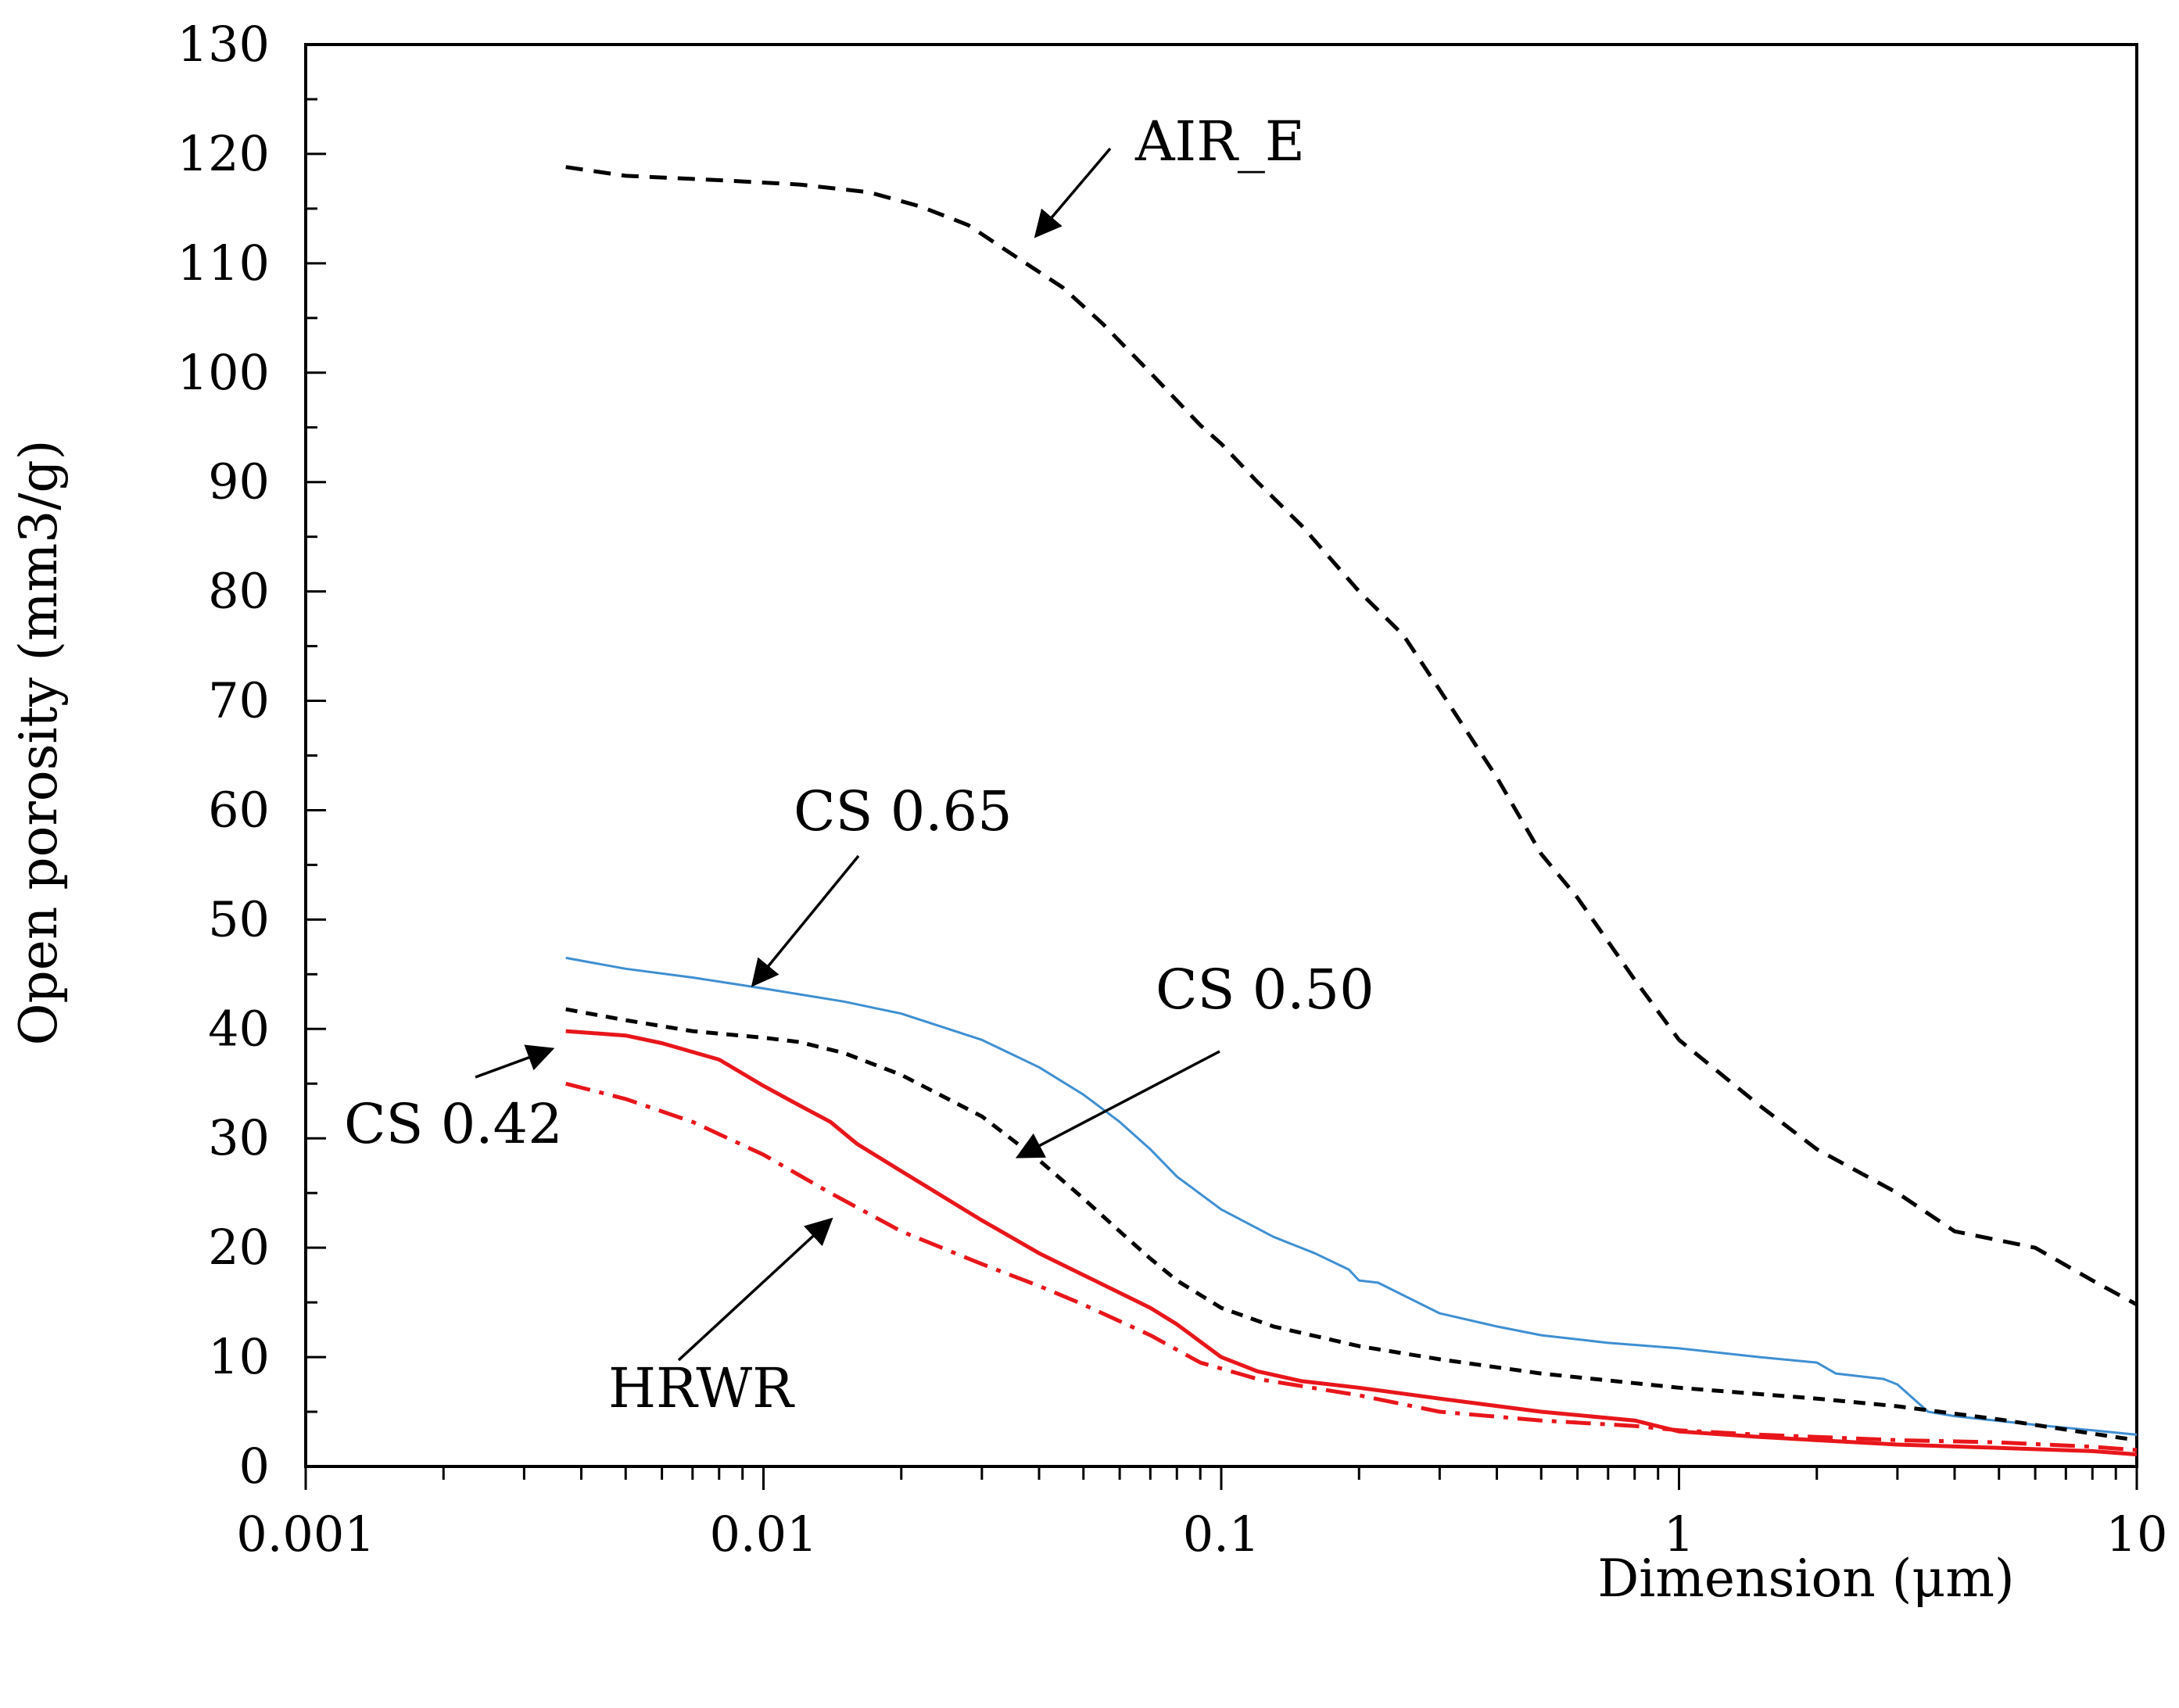 The width and height of the screenshot is (2179, 1708). What do you see at coordinates (239, 1137) in the screenshot?
I see `y-tick-label: 30` at bounding box center [239, 1137].